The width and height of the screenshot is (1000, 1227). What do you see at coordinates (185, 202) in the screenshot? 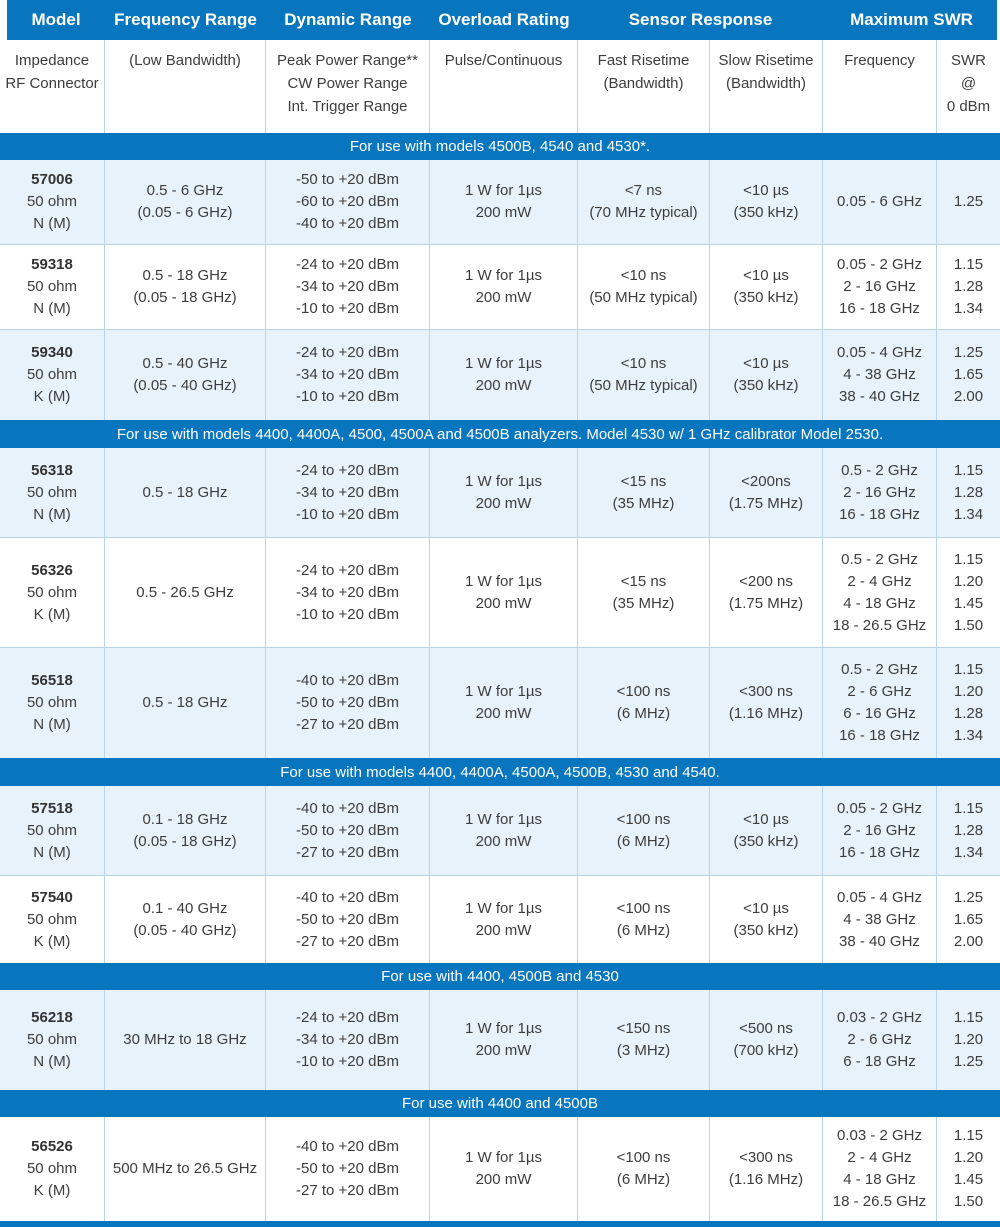
I see `frequency-range-cell: 0.5 - 6 GHz (0.05 - 6 GHz)` at bounding box center [185, 202].